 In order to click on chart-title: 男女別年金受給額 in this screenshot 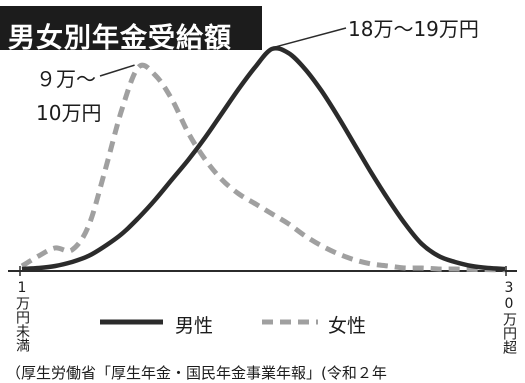, I will do `click(120, 38)`.